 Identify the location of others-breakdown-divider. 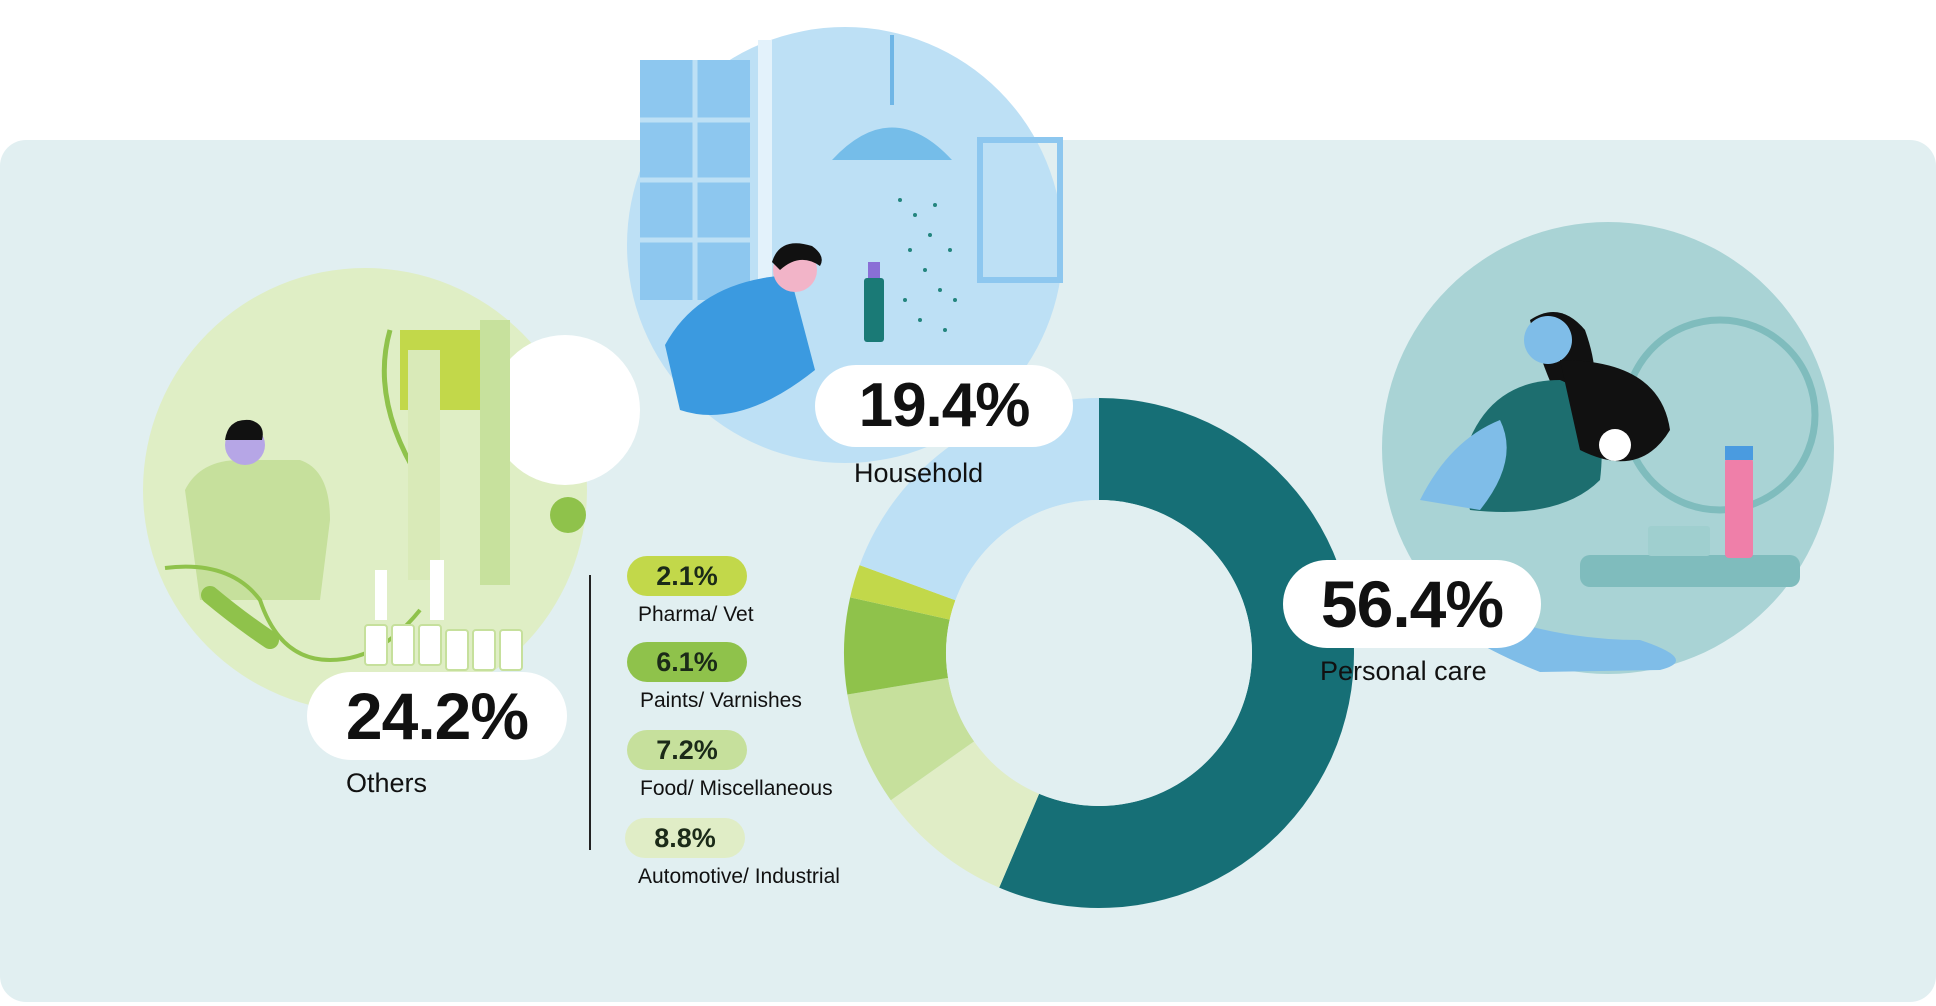
(590, 712).